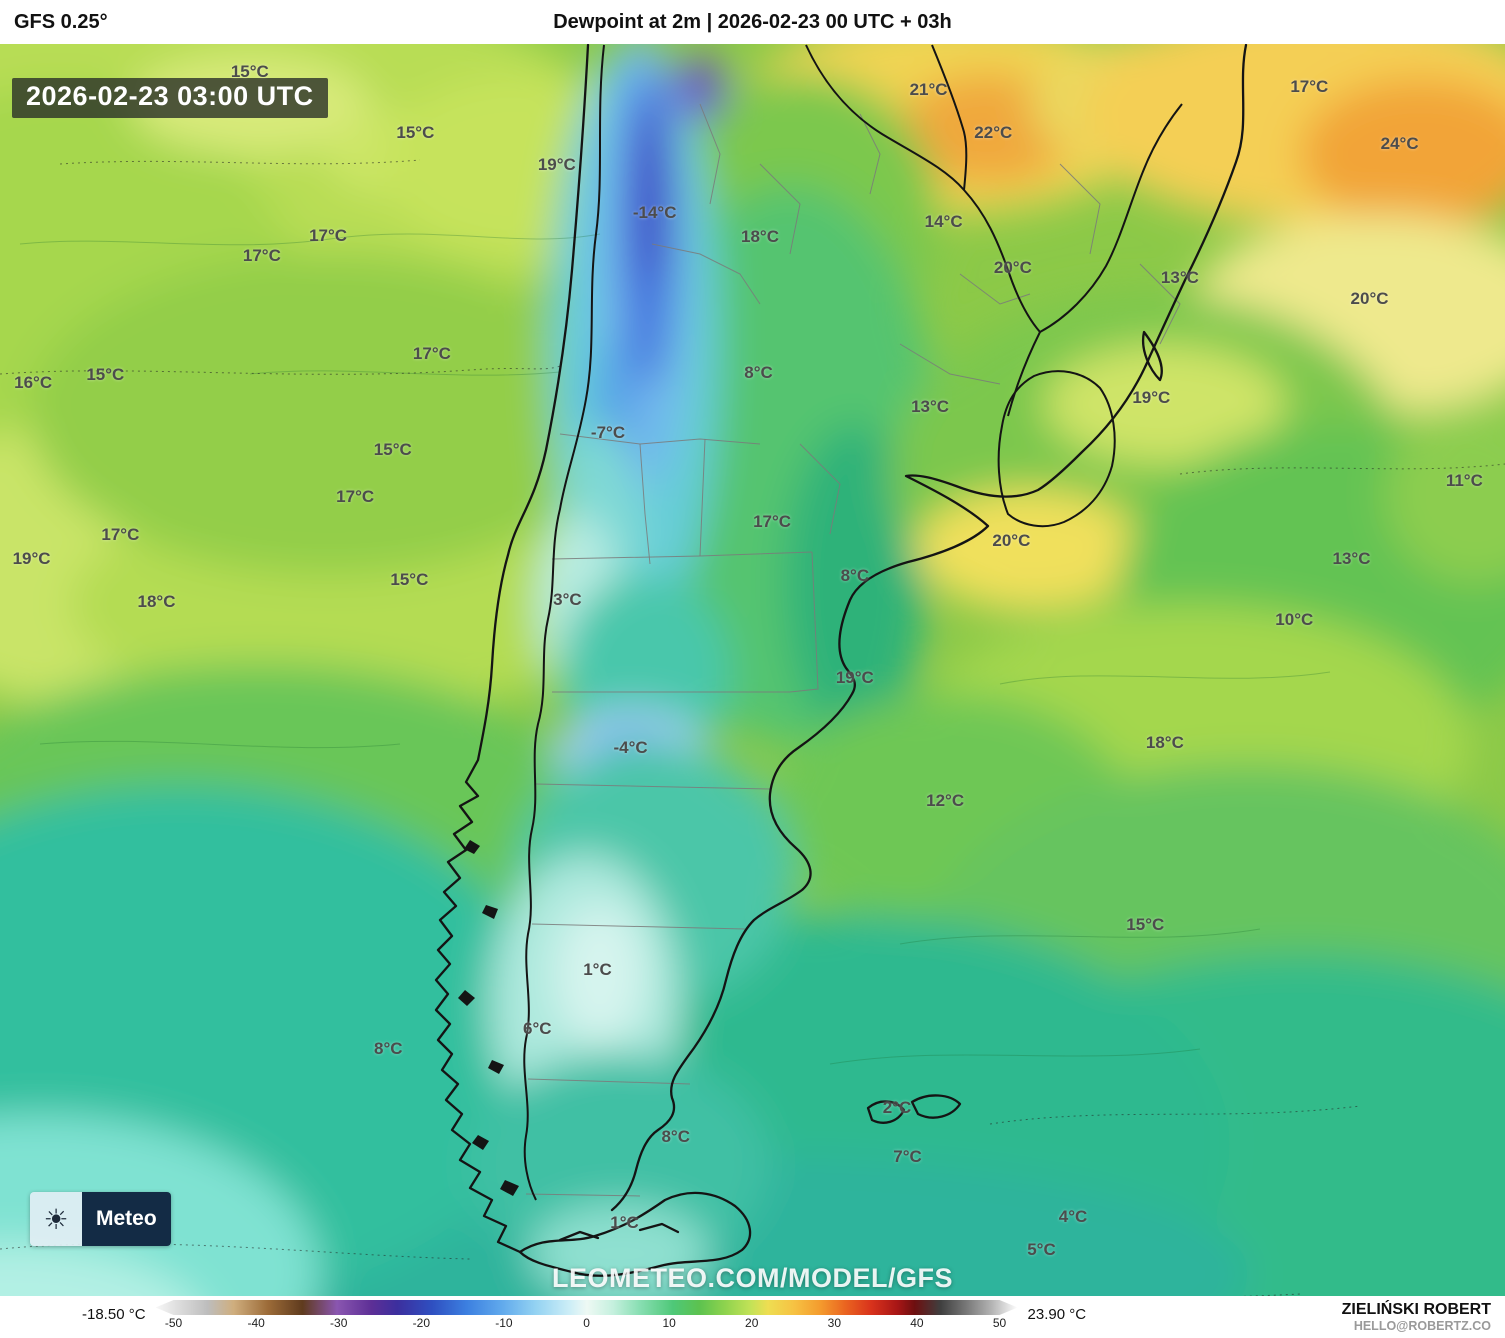  I want to click on fjord-islands, so click(488, 1018).